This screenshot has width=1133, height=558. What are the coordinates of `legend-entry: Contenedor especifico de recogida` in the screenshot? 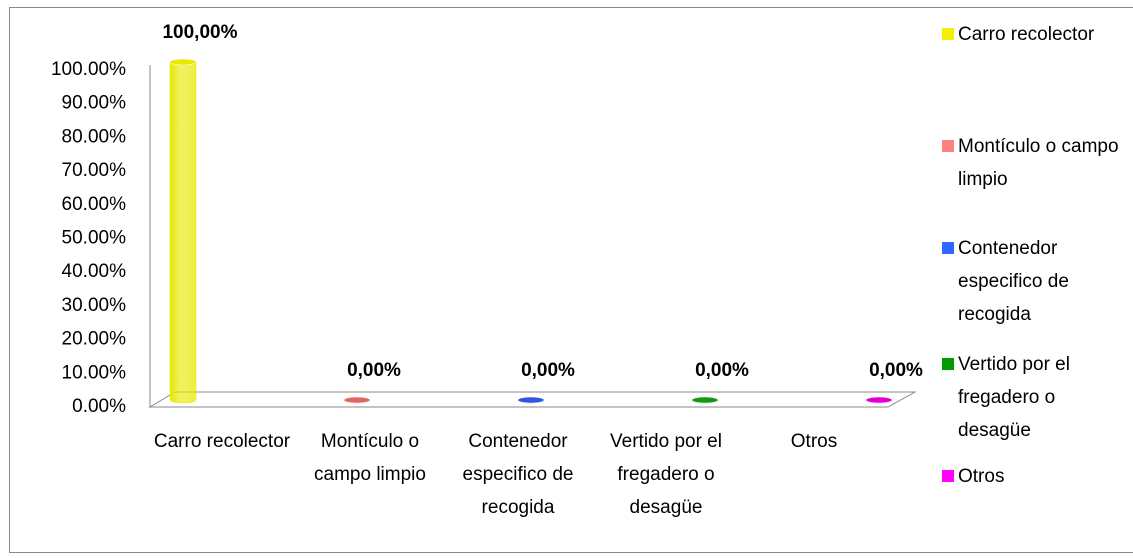 It's located at (1037, 281).